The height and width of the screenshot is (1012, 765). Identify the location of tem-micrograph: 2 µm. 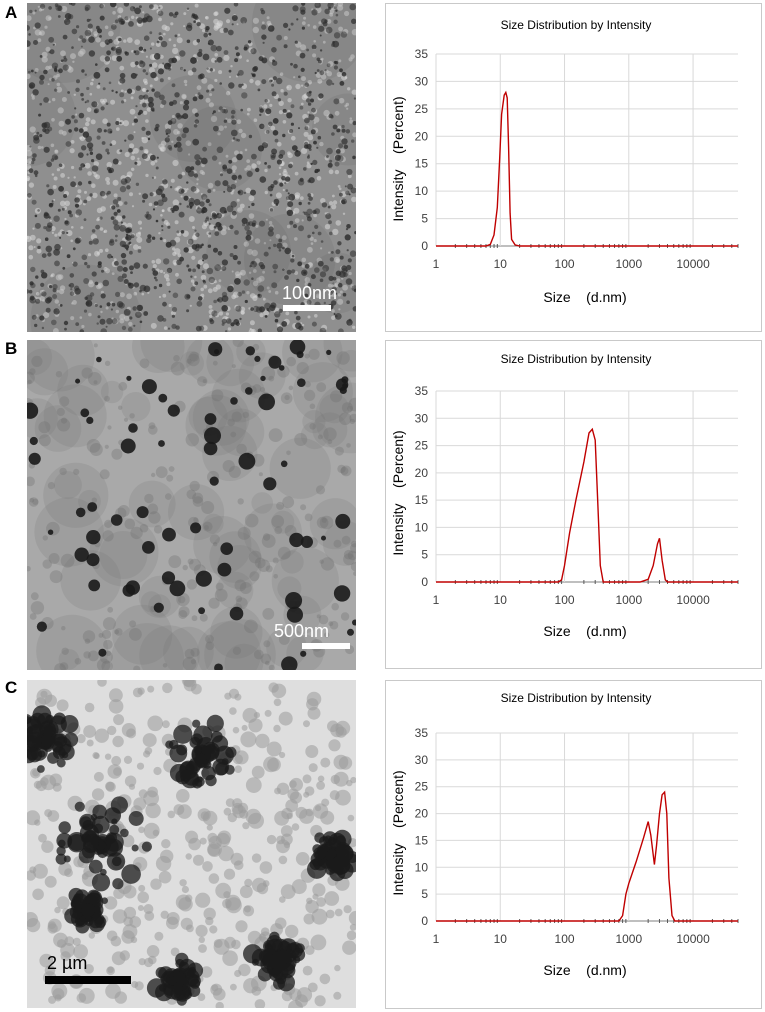
(191, 844).